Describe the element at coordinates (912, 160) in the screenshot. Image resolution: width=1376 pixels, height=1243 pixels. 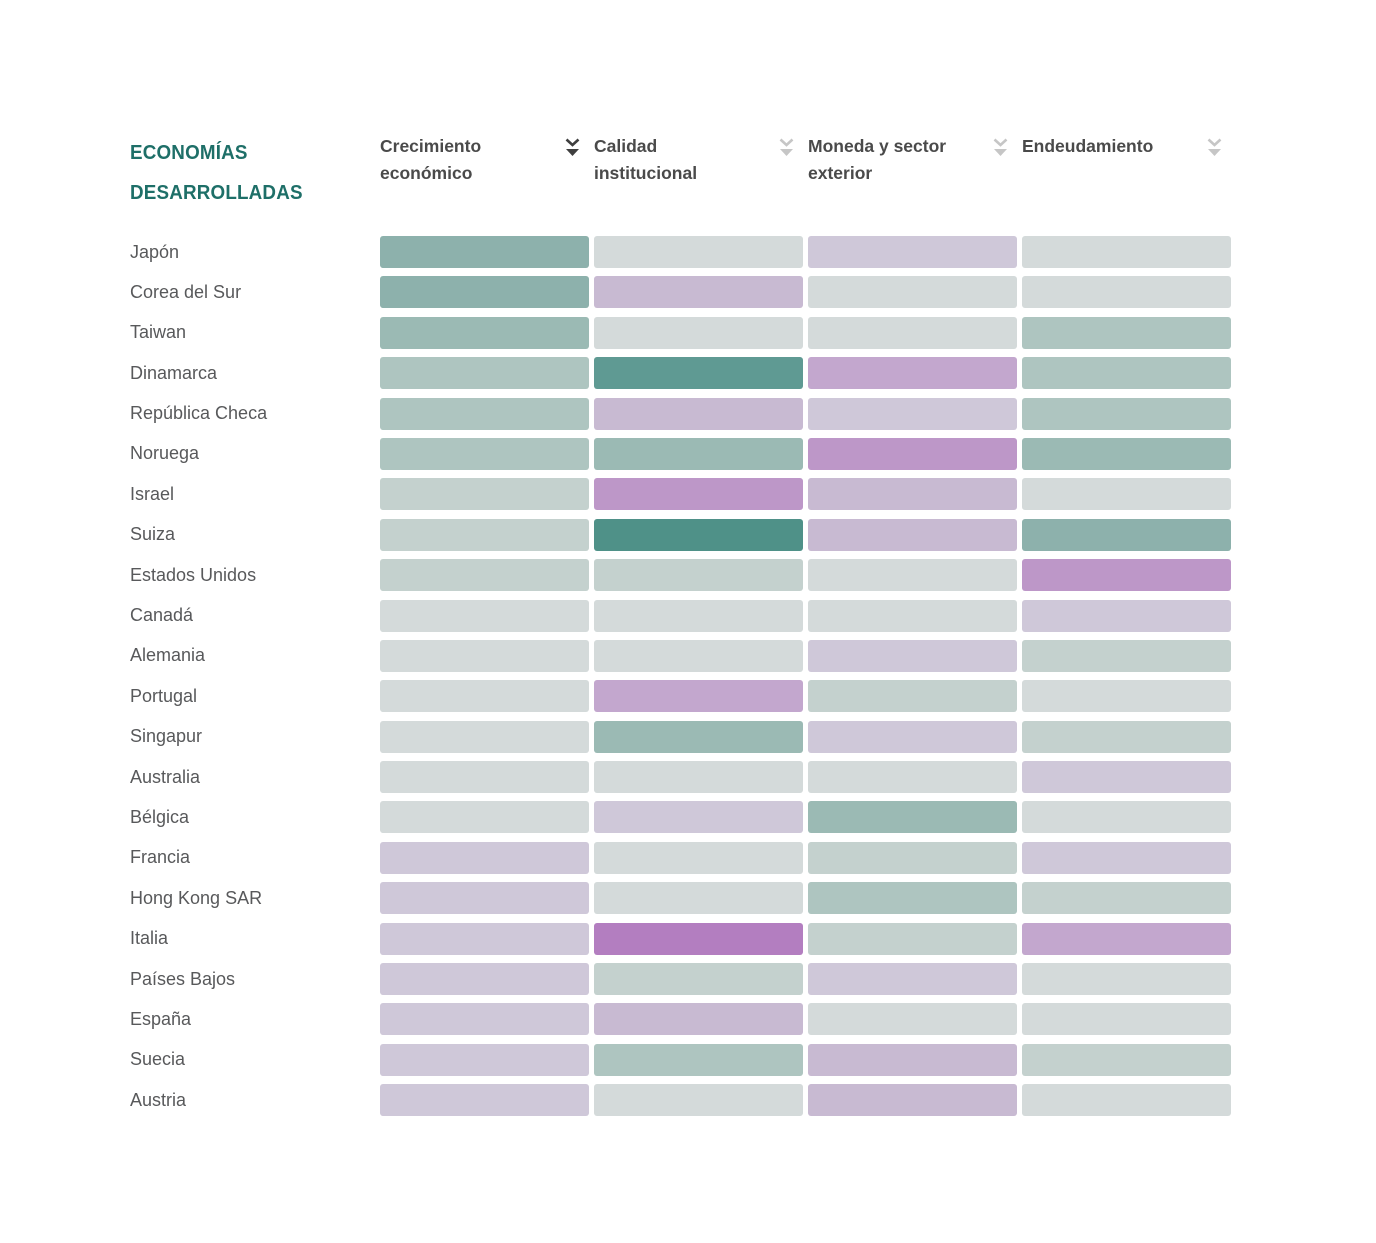
I see `column-header-moneda-y-sector-exterior: Moneda y sector exterior` at that location.